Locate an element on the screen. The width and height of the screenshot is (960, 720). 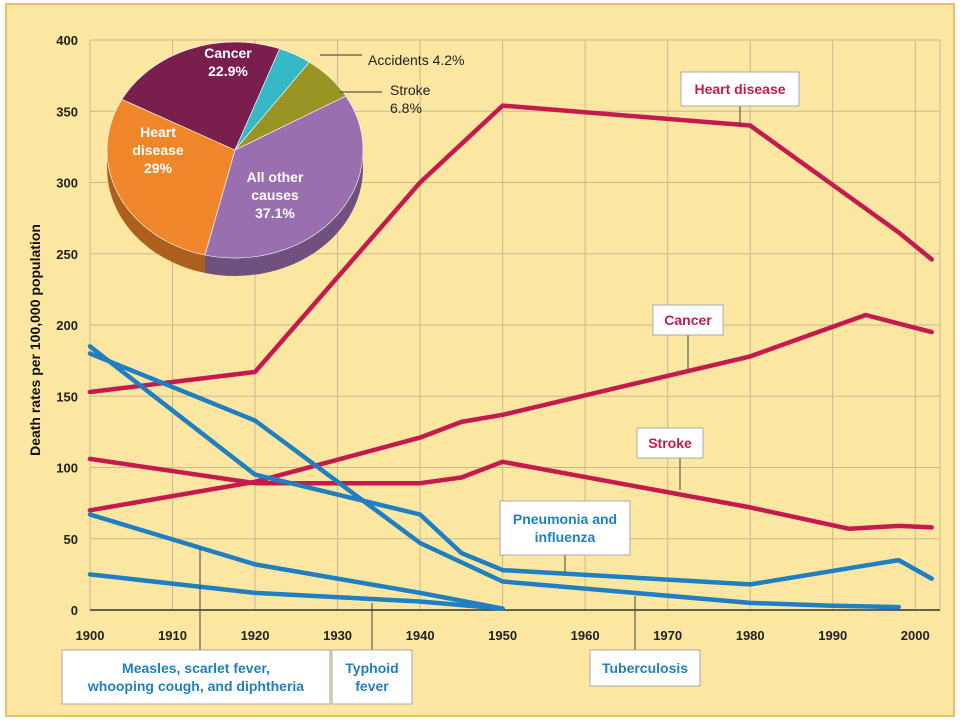
pie-label-4-0: Stroke is located at coordinates (410, 90).